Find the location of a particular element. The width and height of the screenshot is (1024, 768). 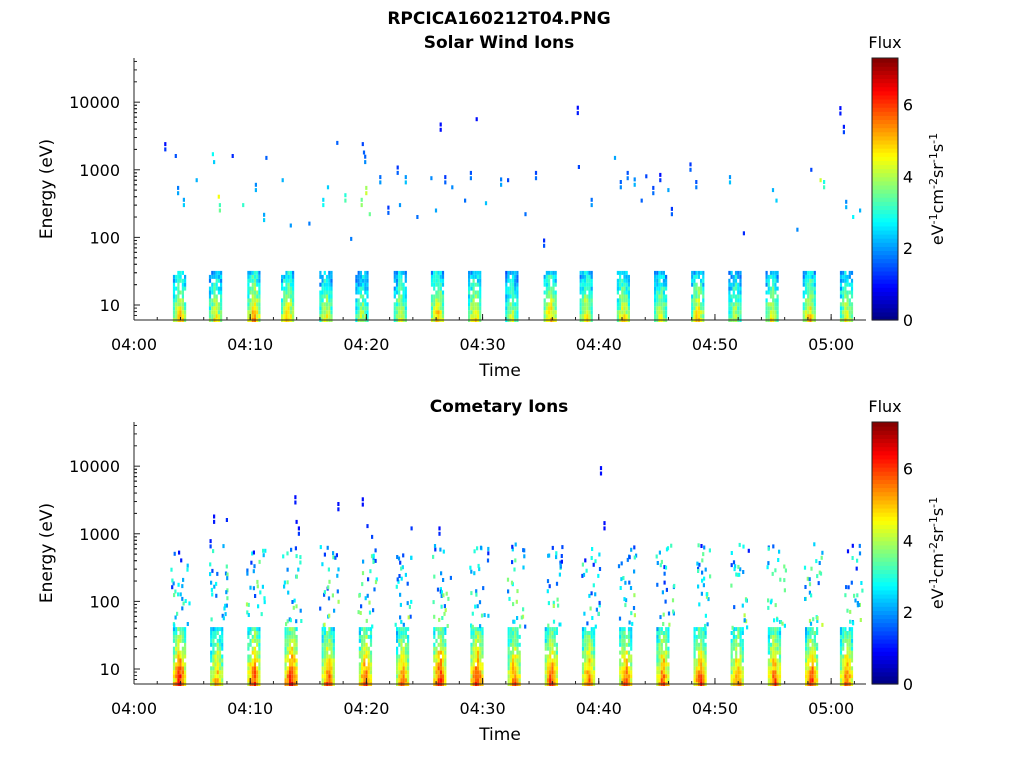

colorbar-tick-label: 0 is located at coordinates (908, 320).